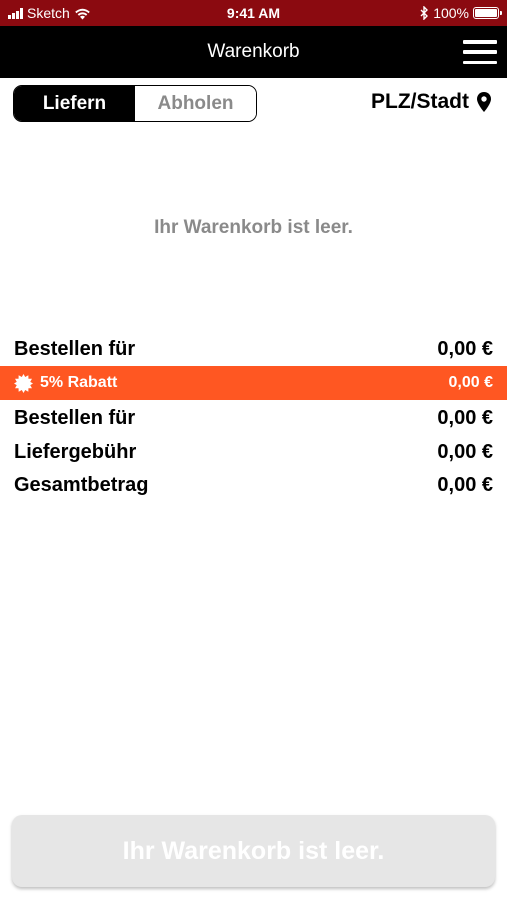 The width and height of the screenshot is (507, 900). Describe the element at coordinates (253, 418) in the screenshot. I see `summary-row-order: Bestellen für 0,00 €` at that location.